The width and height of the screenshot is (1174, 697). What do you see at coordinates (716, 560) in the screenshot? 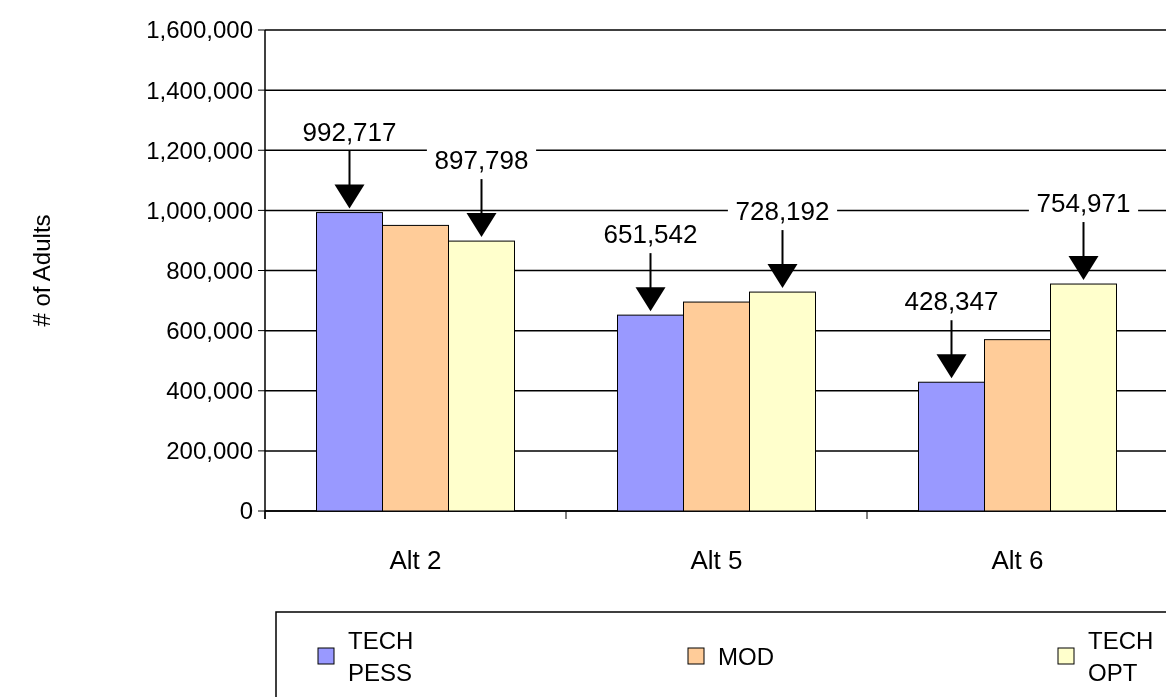
I see `x-tick-label: Alt 5` at bounding box center [716, 560].